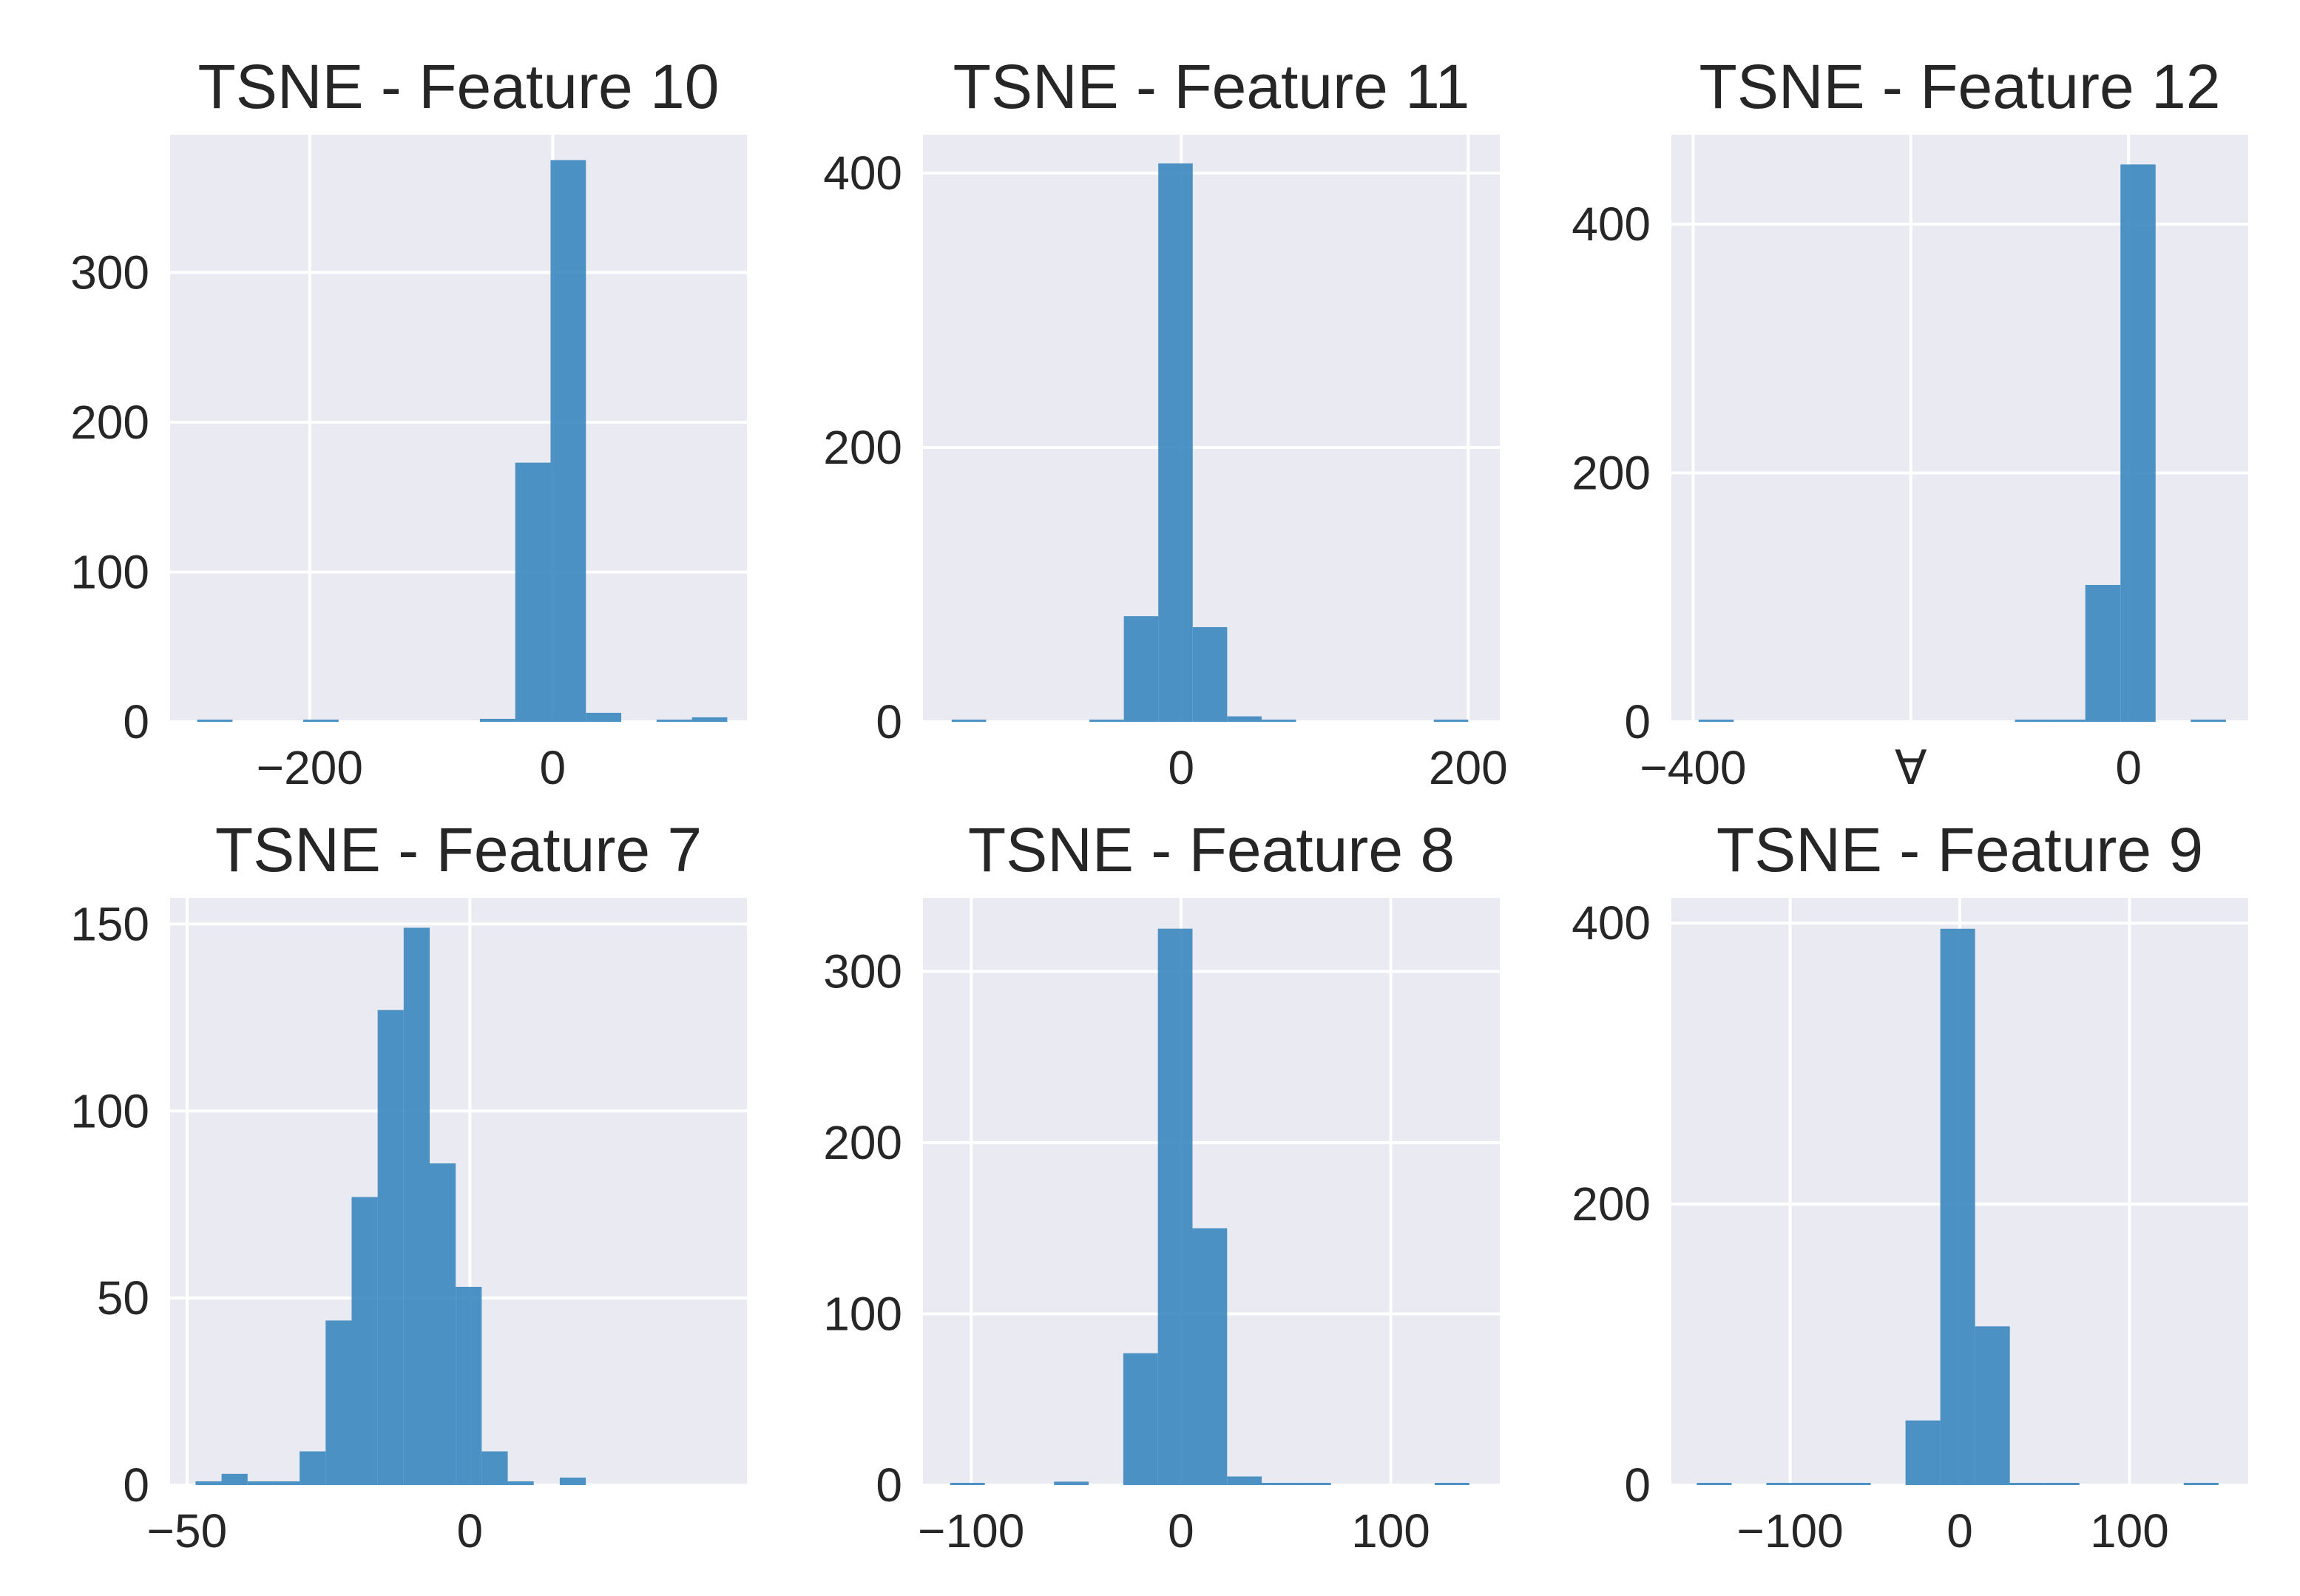 This screenshot has height=1596, width=2300. What do you see at coordinates (109, 923) in the screenshot?
I see `y-tick-label: 150` at bounding box center [109, 923].